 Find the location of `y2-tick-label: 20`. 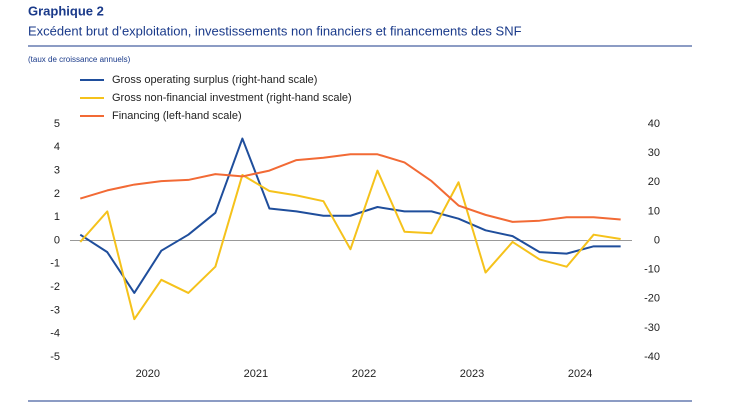

y2-tick-label: 20 is located at coordinates (654, 182).